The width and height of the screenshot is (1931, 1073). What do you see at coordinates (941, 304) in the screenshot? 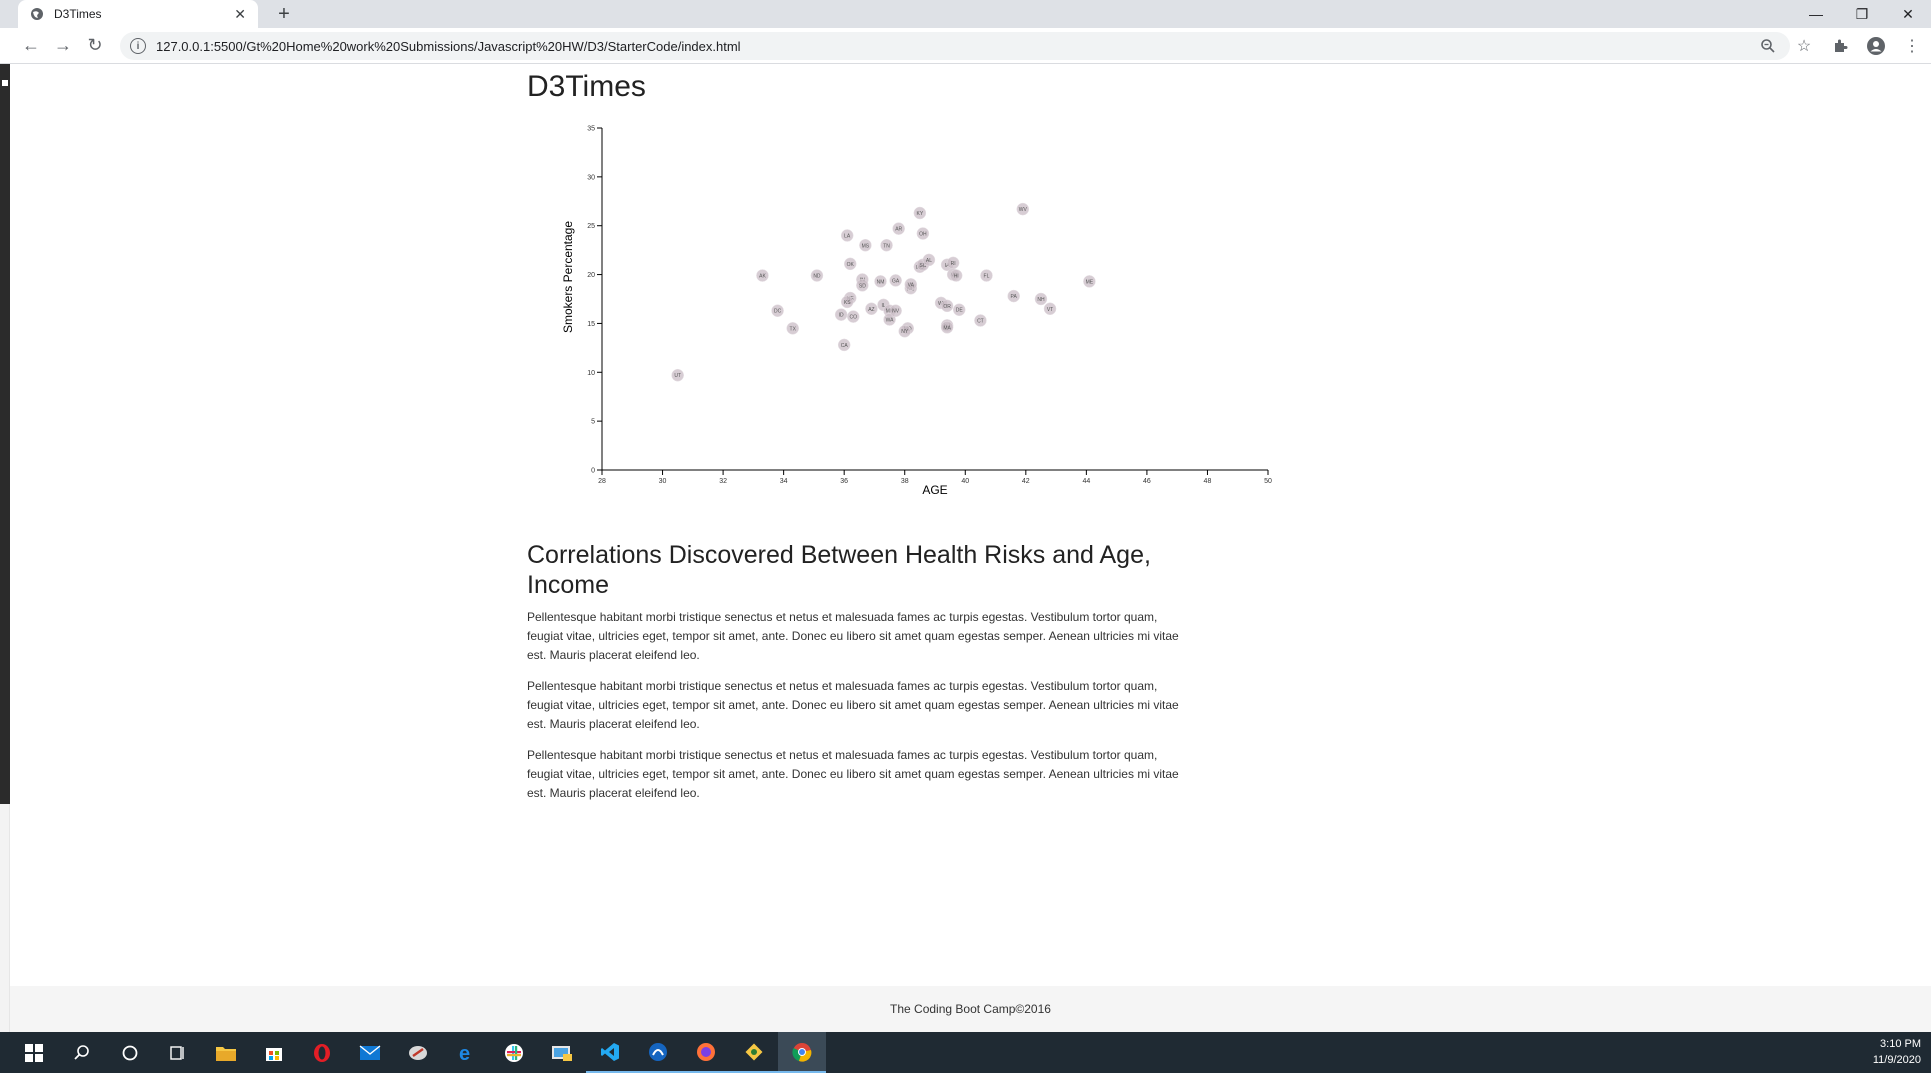
I see `data-point-label: WI` at bounding box center [941, 304].